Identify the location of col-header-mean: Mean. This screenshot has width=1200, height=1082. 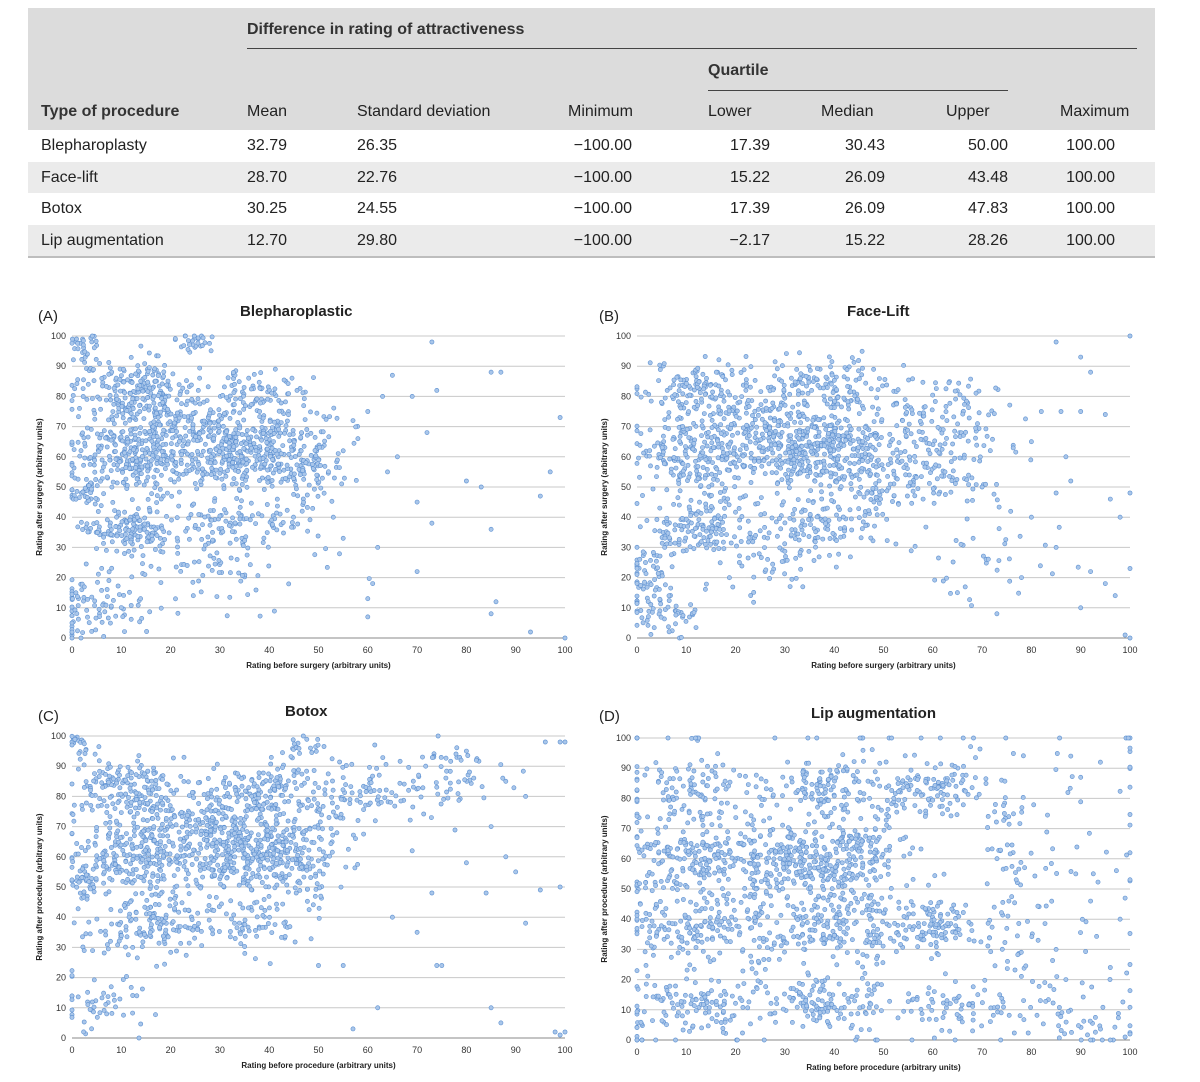
(267, 111).